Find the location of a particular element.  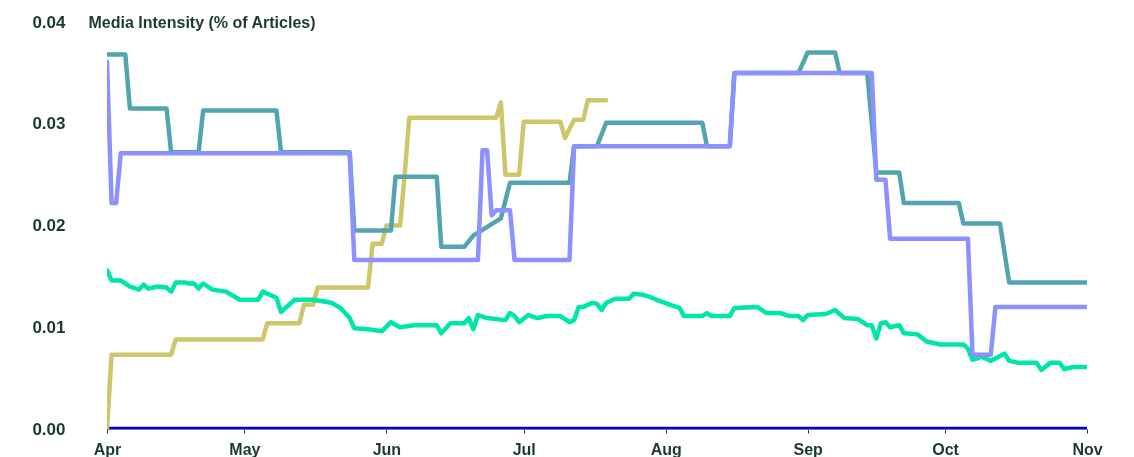

x-tick-label: May is located at coordinates (245, 448).